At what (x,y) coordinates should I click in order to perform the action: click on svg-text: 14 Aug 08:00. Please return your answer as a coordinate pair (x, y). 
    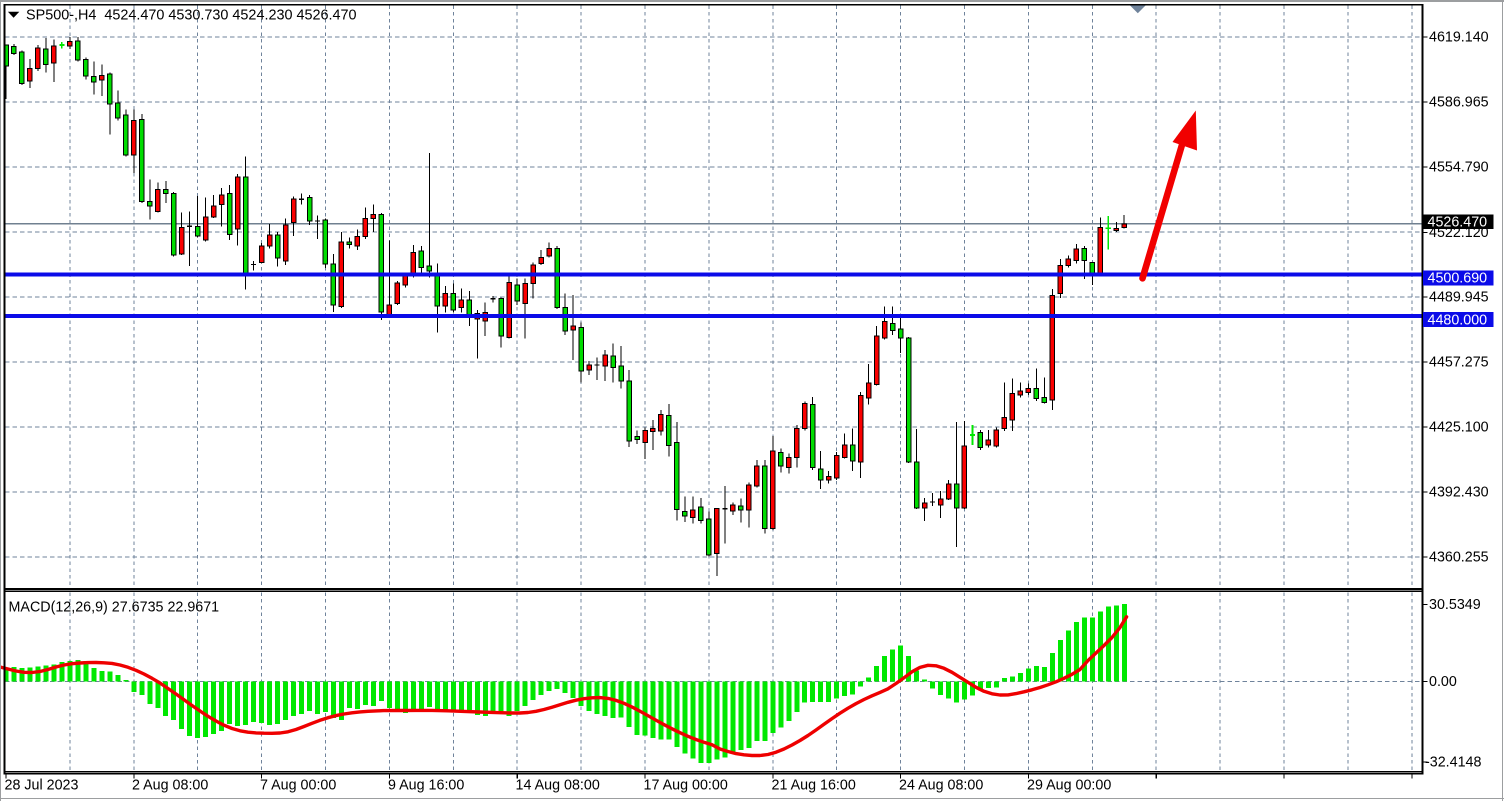
    Looking at the image, I should click on (558, 786).